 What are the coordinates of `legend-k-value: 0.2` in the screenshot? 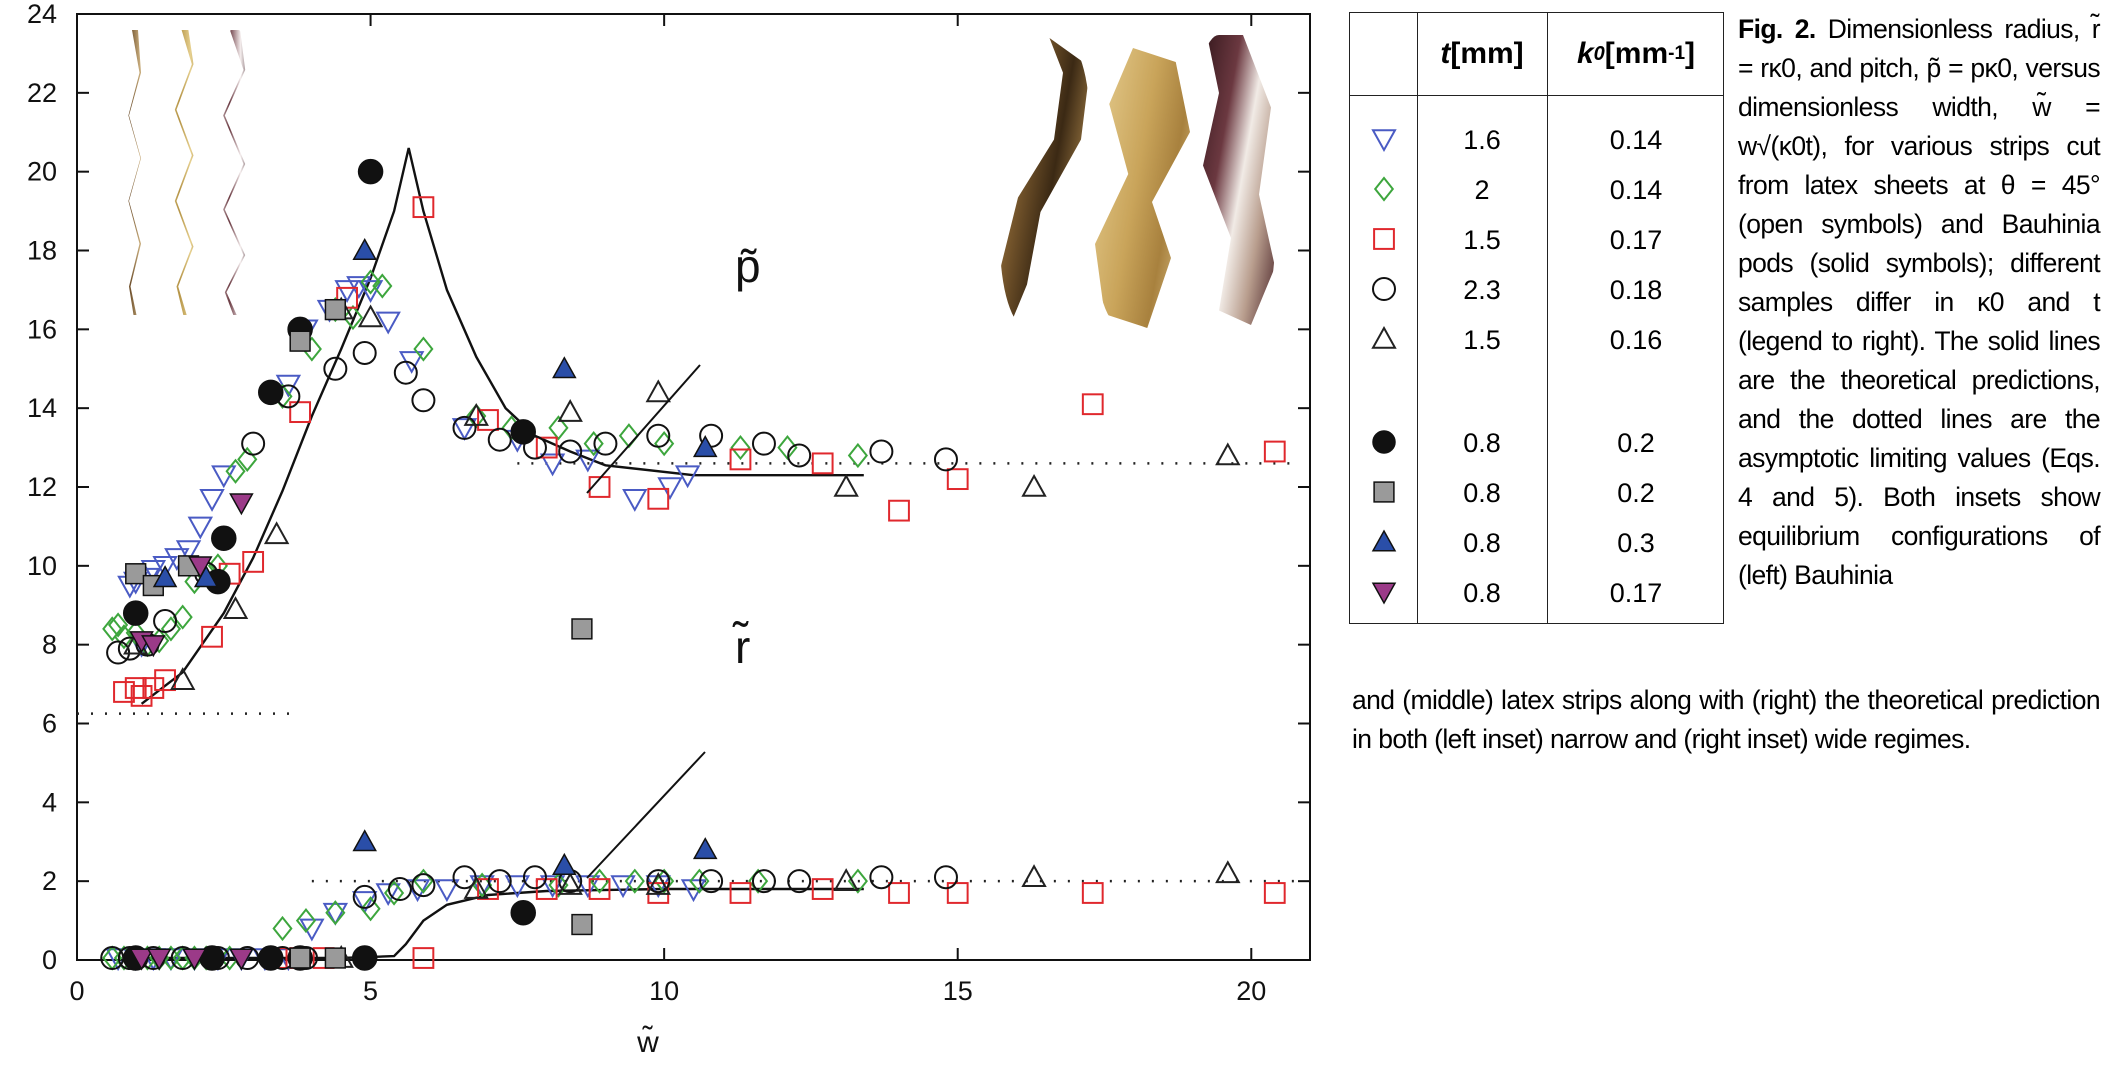 It's located at (1636, 492).